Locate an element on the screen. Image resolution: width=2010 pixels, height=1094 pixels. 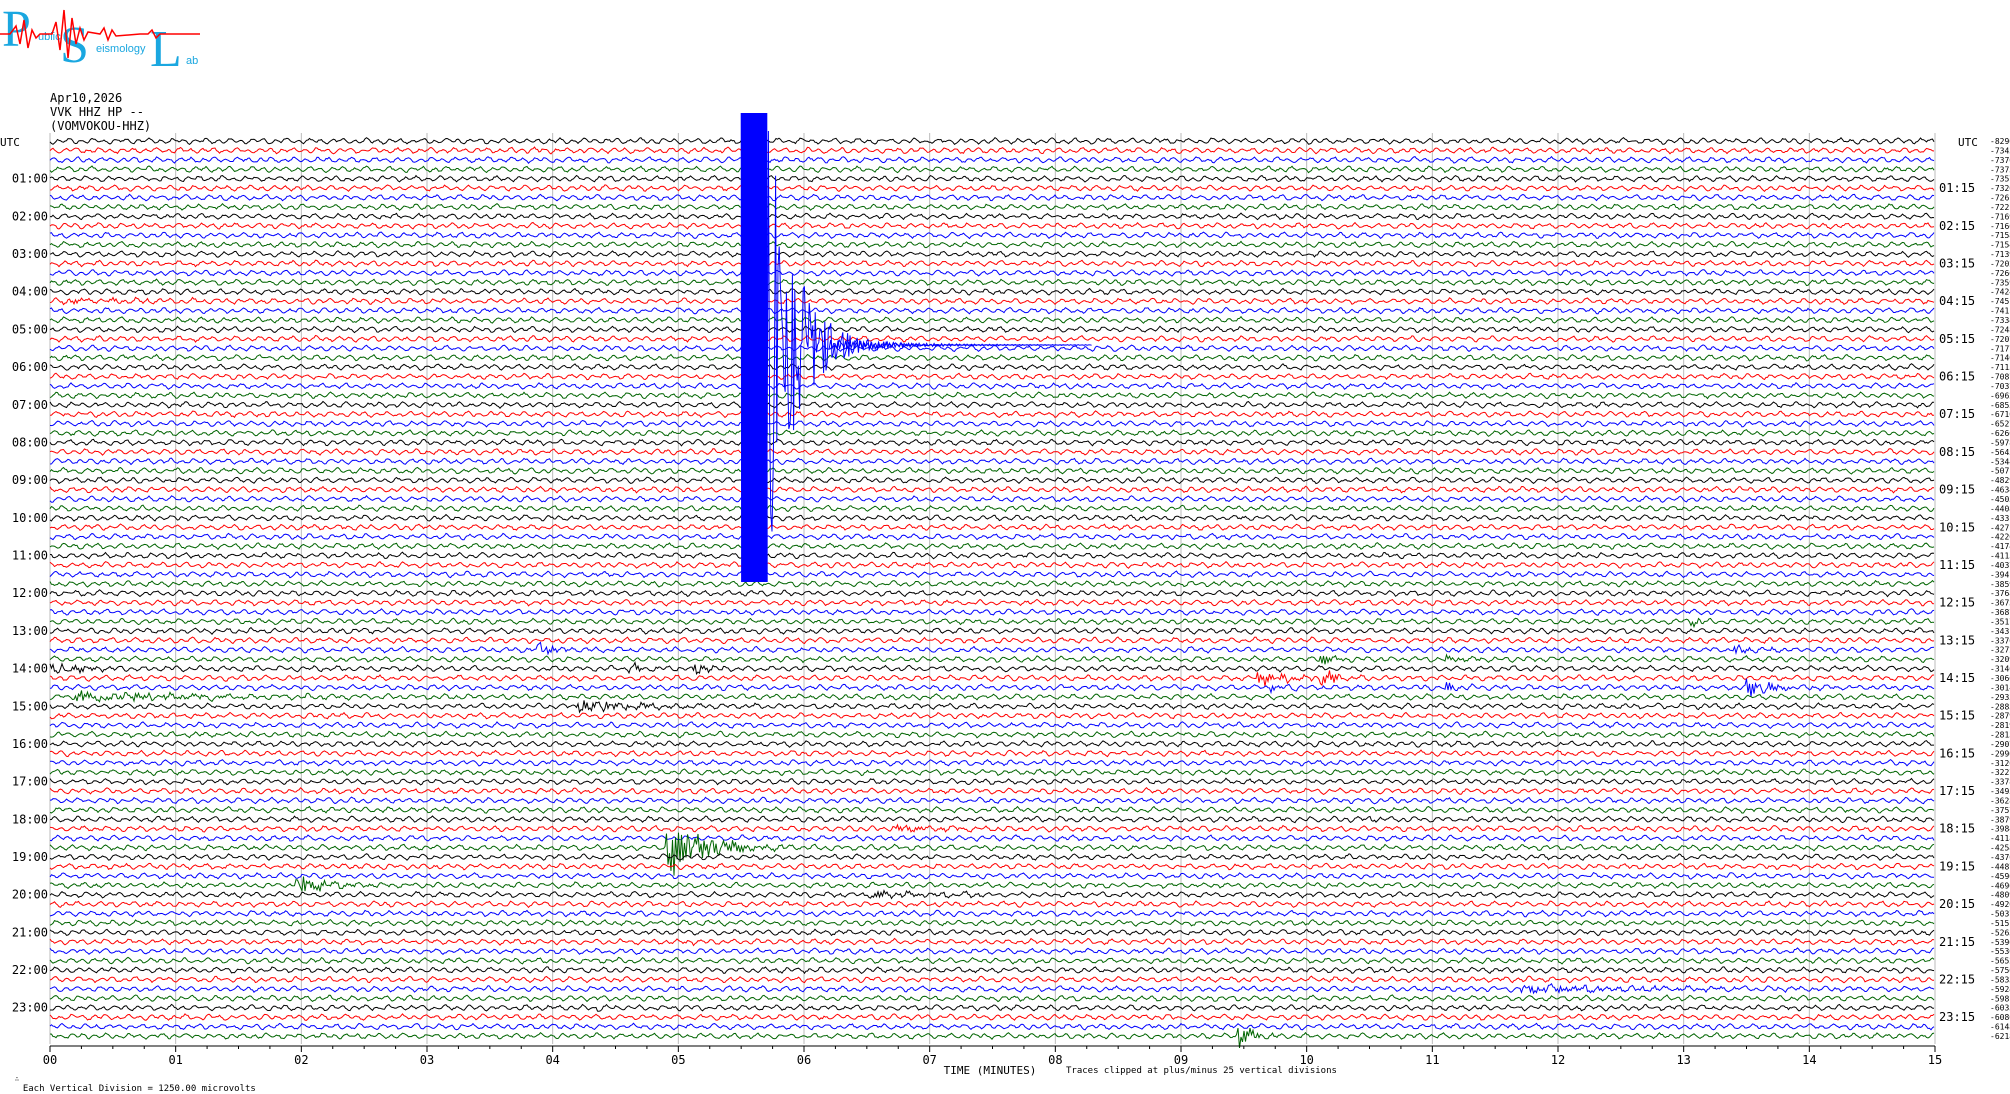
trace-offset-label: -7115 is located at coordinates (2000, 367).